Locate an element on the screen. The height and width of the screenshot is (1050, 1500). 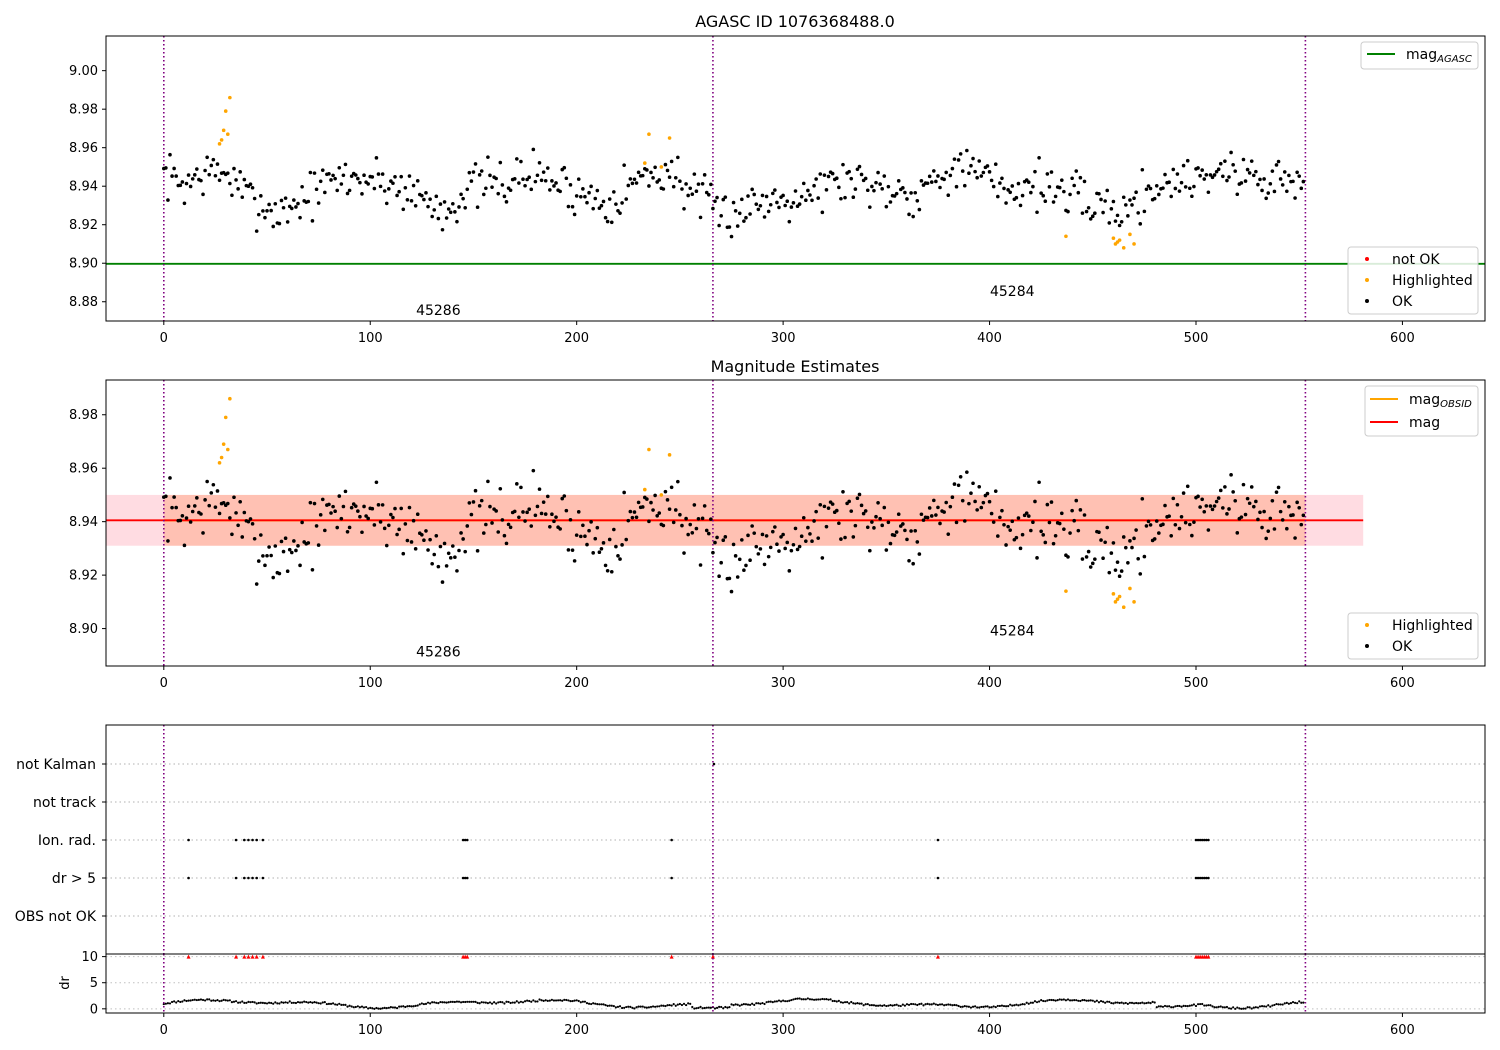
x-tick-label: 400 is located at coordinates (989, 338).